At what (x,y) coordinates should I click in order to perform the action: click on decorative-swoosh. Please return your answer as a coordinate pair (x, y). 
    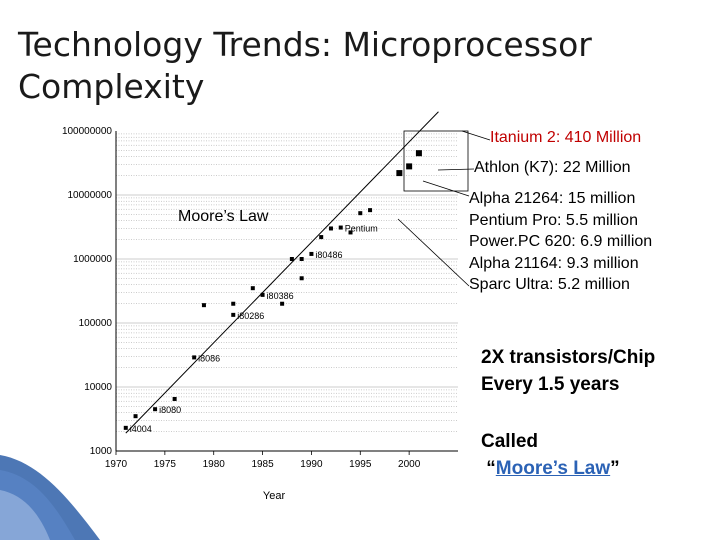
    Looking at the image, I should click on (50, 497).